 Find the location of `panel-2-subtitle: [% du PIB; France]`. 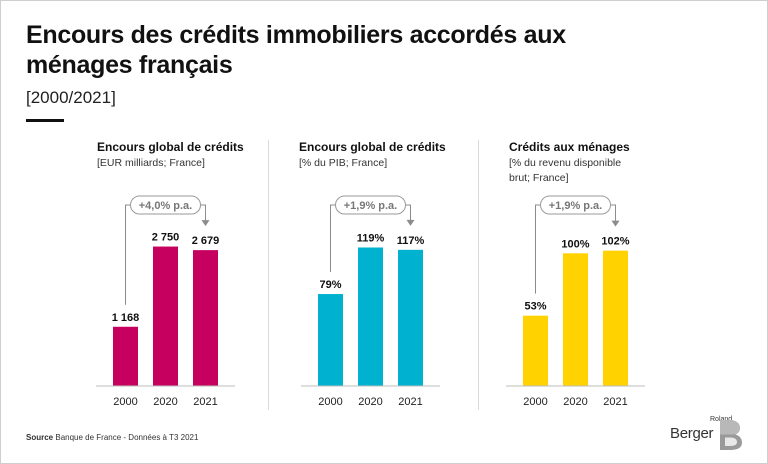

panel-2-subtitle: [% du PIB; France] is located at coordinates (343, 163).